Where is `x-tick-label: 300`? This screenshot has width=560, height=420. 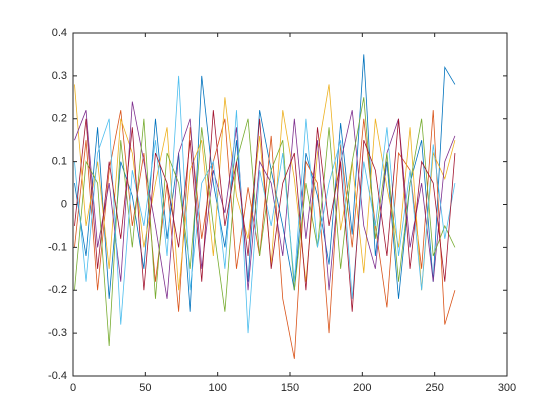
x-tick-label: 300 is located at coordinates (507, 388).